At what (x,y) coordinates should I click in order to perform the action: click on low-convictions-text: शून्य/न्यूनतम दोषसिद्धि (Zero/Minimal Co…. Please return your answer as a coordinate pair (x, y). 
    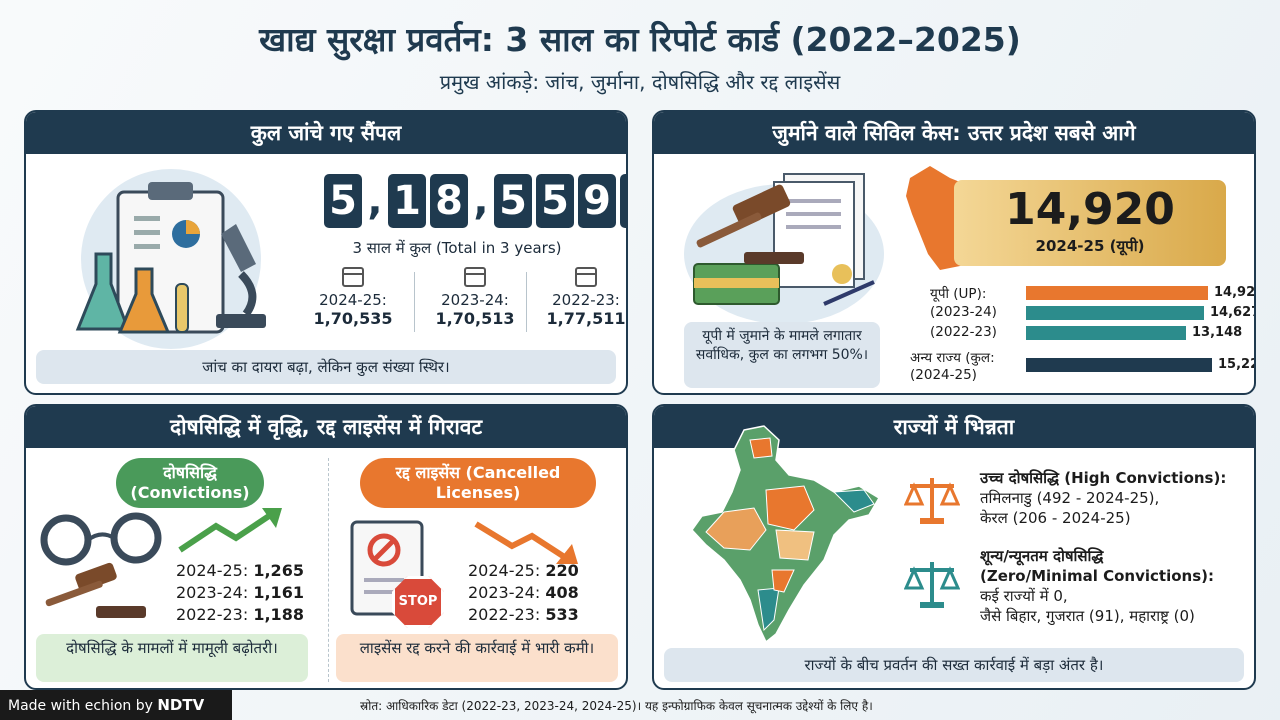
    Looking at the image, I should click on (1097, 586).